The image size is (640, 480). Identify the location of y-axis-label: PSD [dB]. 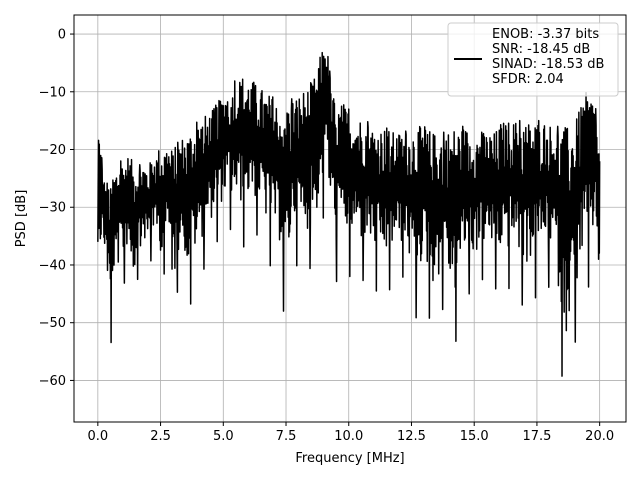
(21, 219).